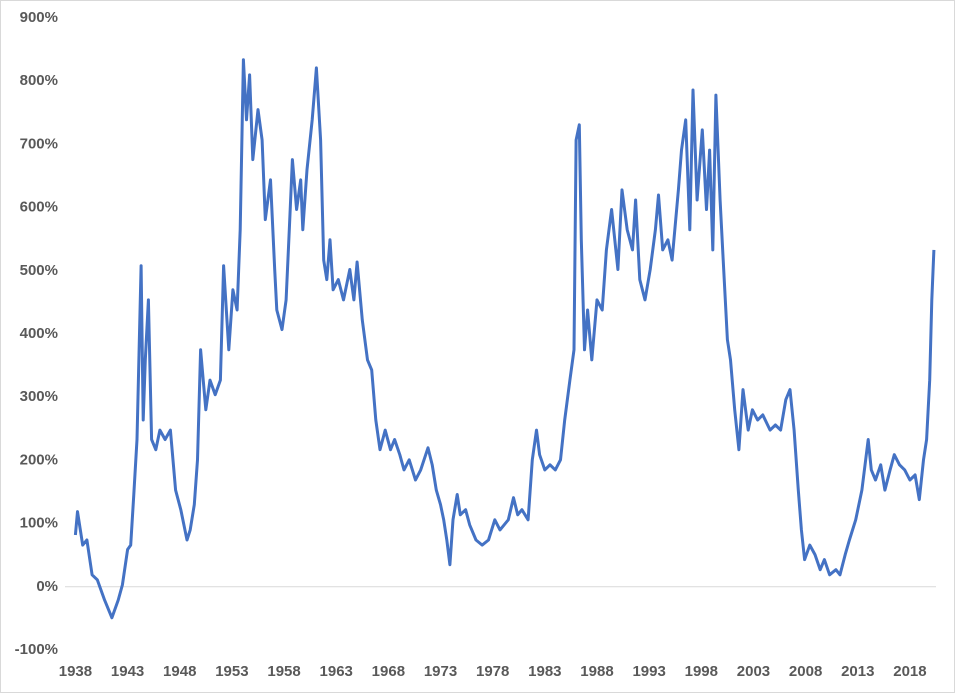 The width and height of the screenshot is (955, 693). I want to click on x-tick-label: 2018, so click(909, 671).